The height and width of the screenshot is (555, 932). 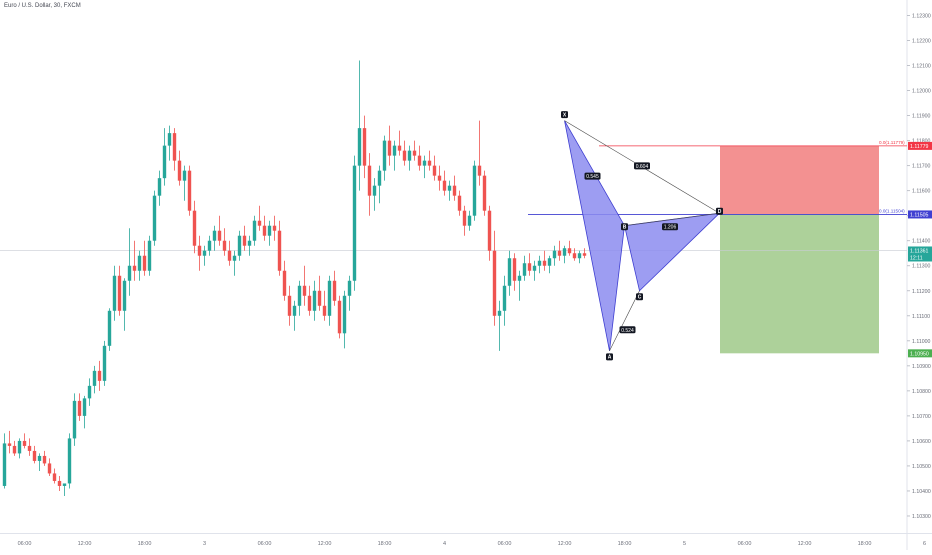 I want to click on current-price-tag: 1.11361, so click(x=919, y=251).